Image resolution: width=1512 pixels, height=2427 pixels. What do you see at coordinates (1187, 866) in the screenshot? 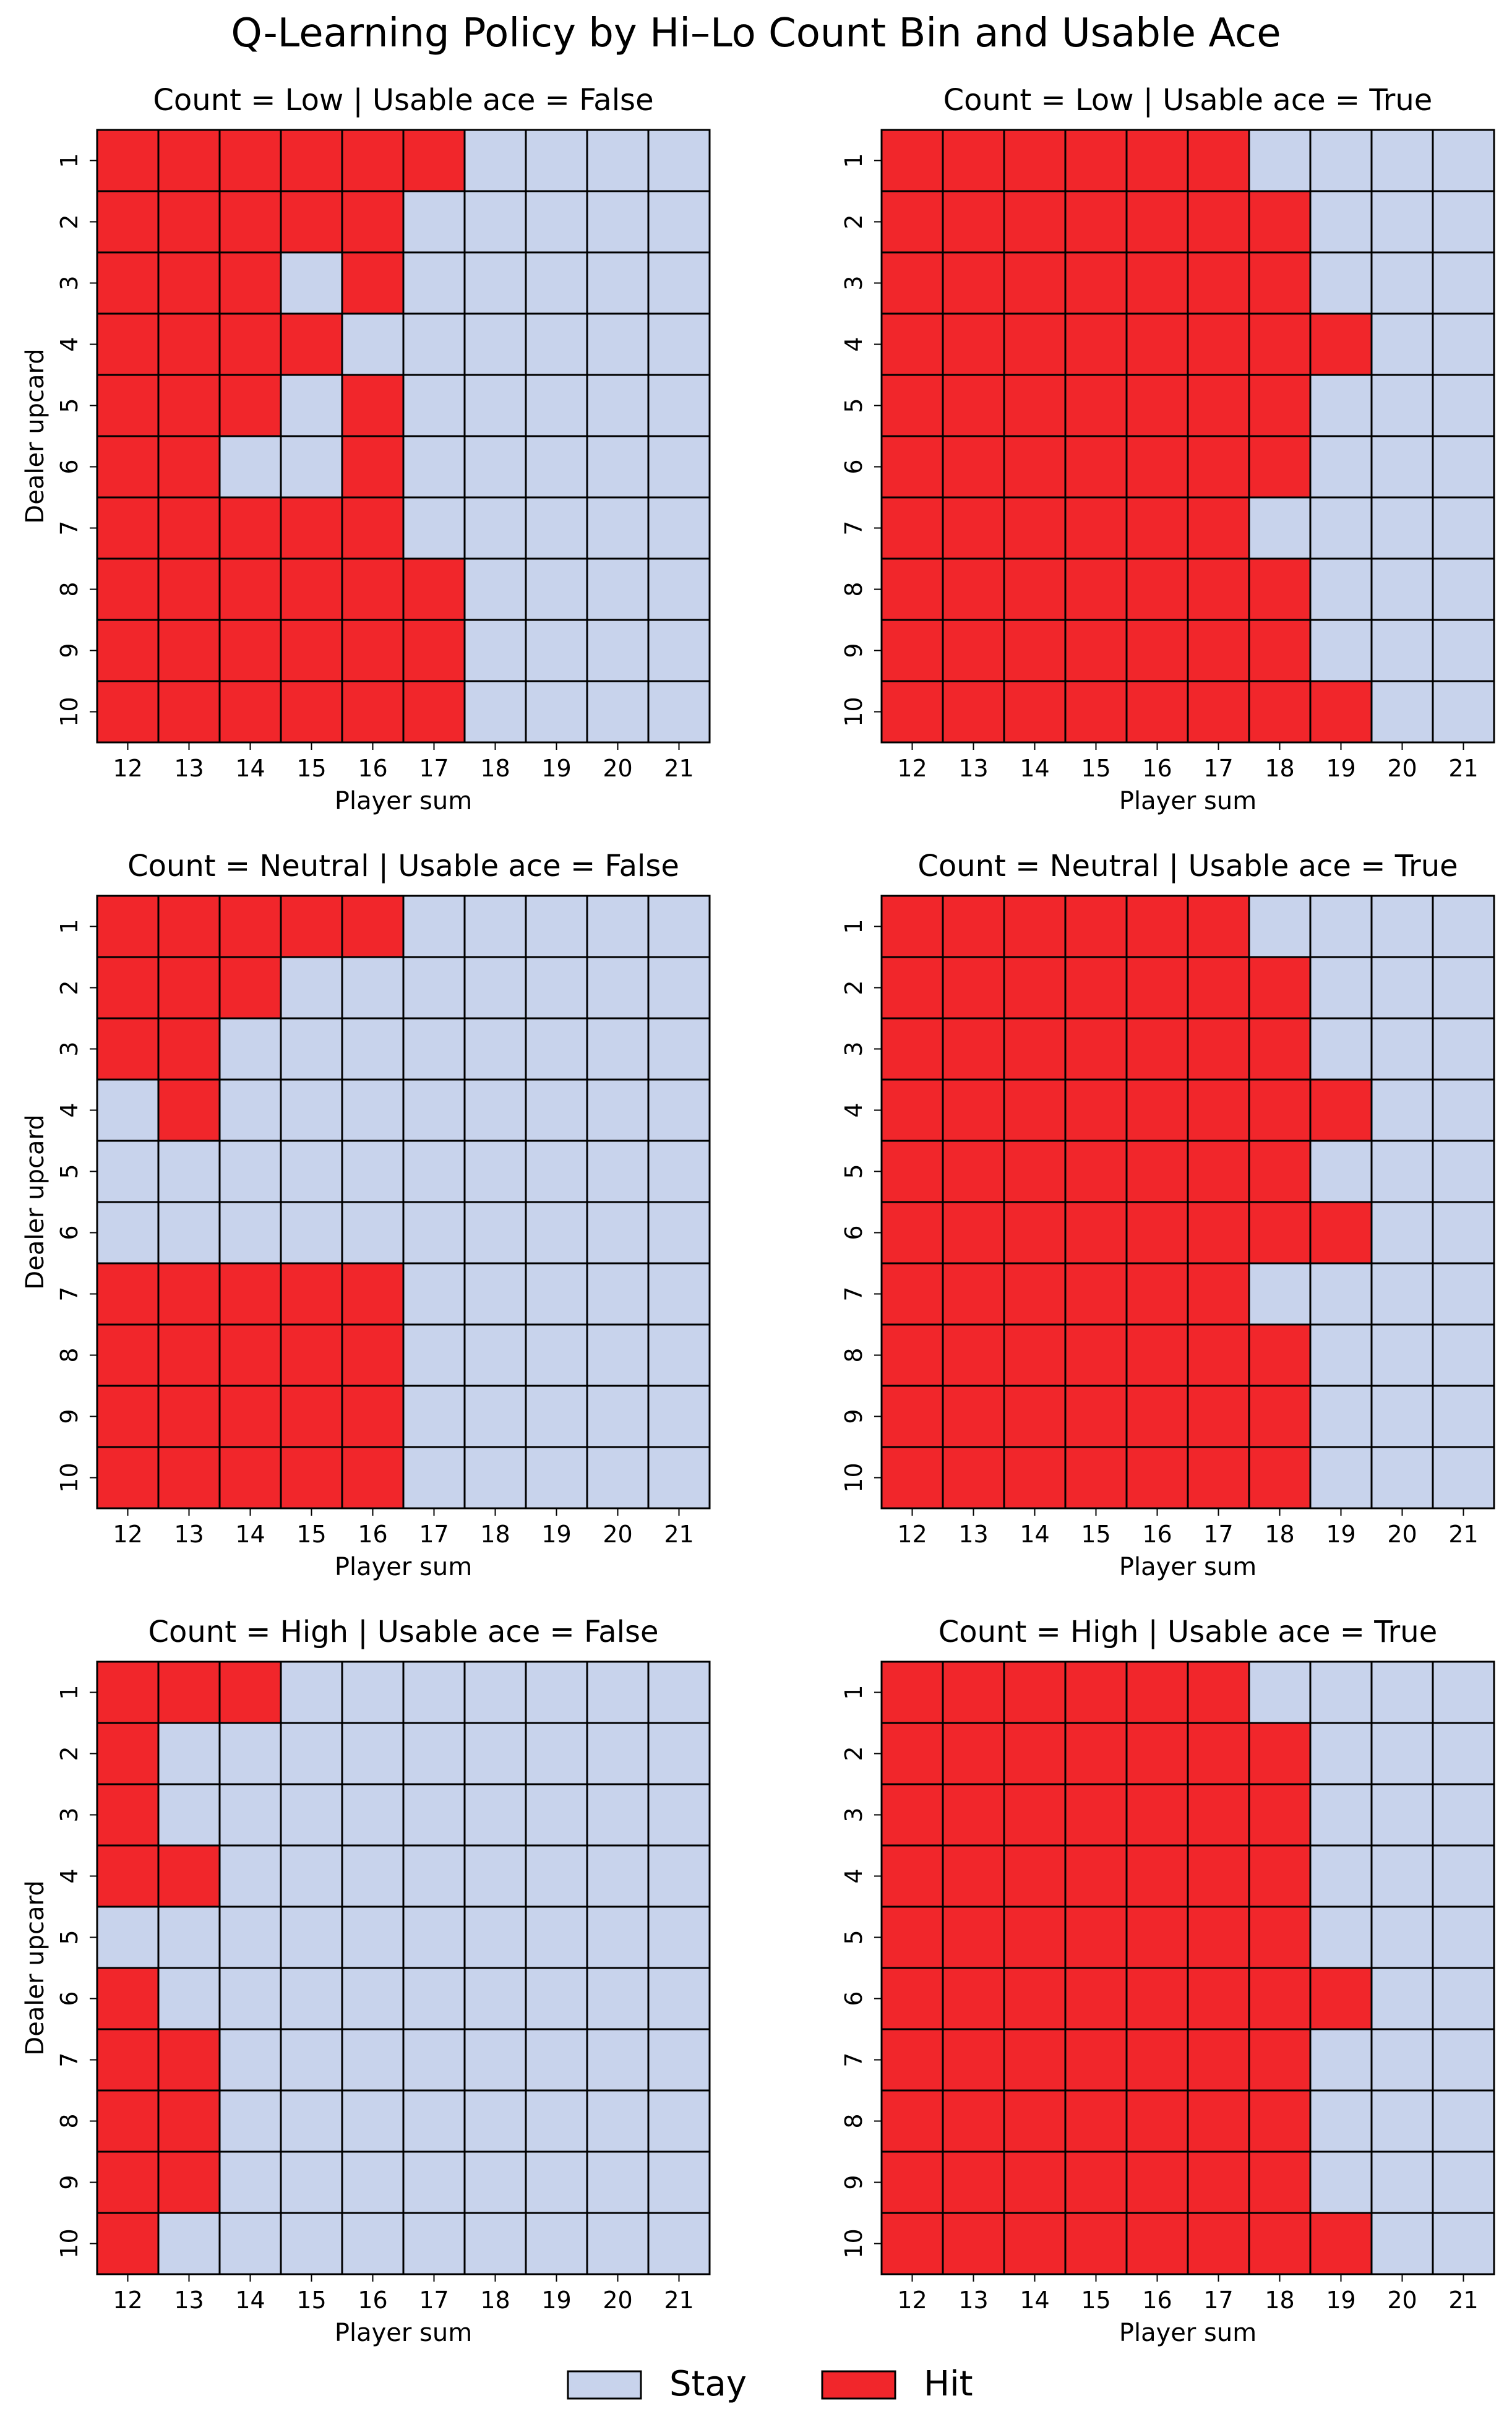
I see `panel-title: Count = Neutral | Usable ace = True` at bounding box center [1187, 866].